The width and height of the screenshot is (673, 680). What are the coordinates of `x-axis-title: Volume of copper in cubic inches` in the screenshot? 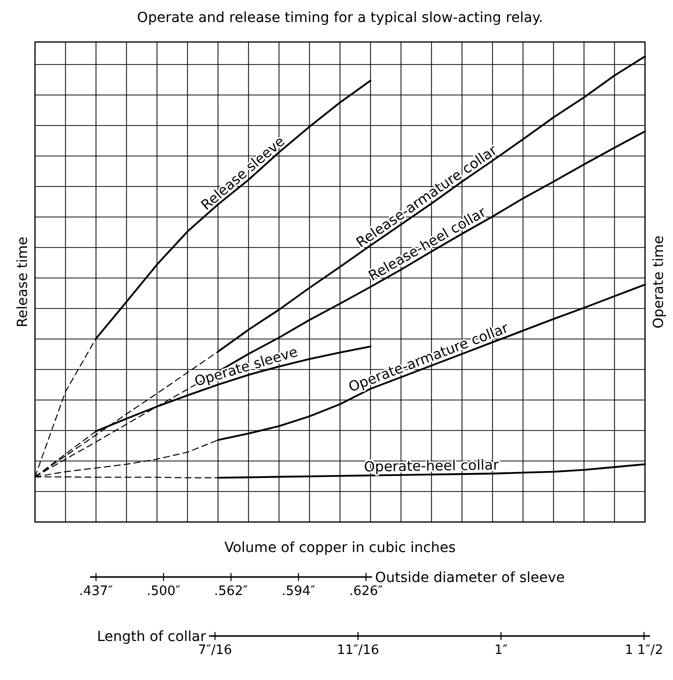 It's located at (340, 548).